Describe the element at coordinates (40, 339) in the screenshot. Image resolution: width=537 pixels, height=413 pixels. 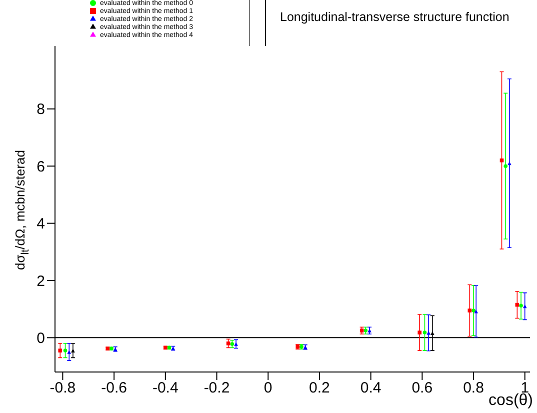
I see `y-tick-label: 0` at that location.